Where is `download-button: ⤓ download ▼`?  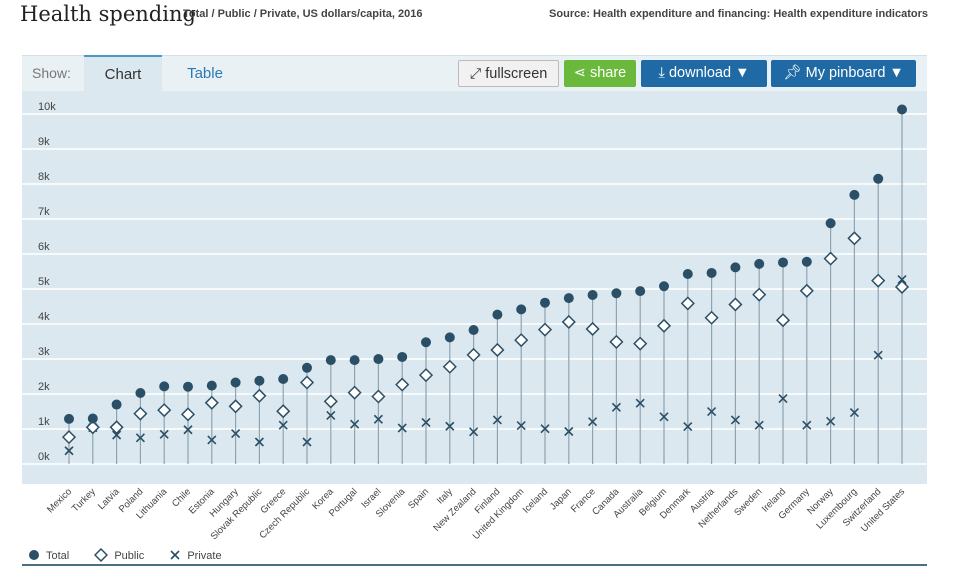 download-button: ⤓ download ▼ is located at coordinates (704, 73).